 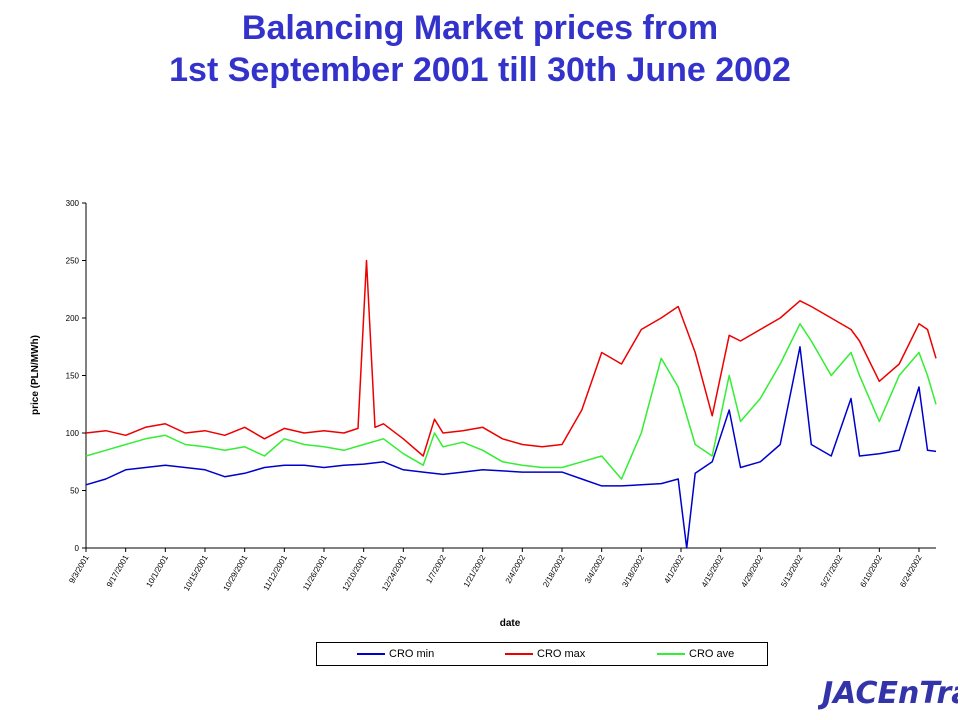 What do you see at coordinates (73, 203) in the screenshot?
I see `y-tick-label: 300` at bounding box center [73, 203].